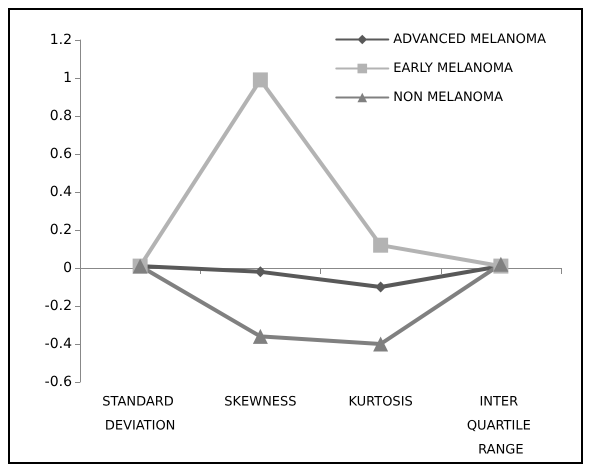 The width and height of the screenshot is (591, 474). Describe the element at coordinates (140, 414) in the screenshot. I see `x-tick-label: STANDARD DEVIATION` at that location.